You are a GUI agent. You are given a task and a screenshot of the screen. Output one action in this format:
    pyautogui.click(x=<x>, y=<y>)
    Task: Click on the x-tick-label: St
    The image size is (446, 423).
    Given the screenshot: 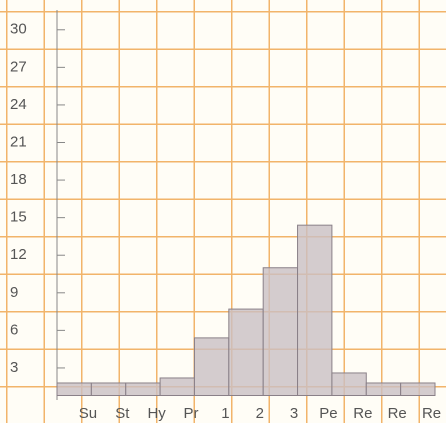 What is the action you would take?
    pyautogui.click(x=122, y=413)
    